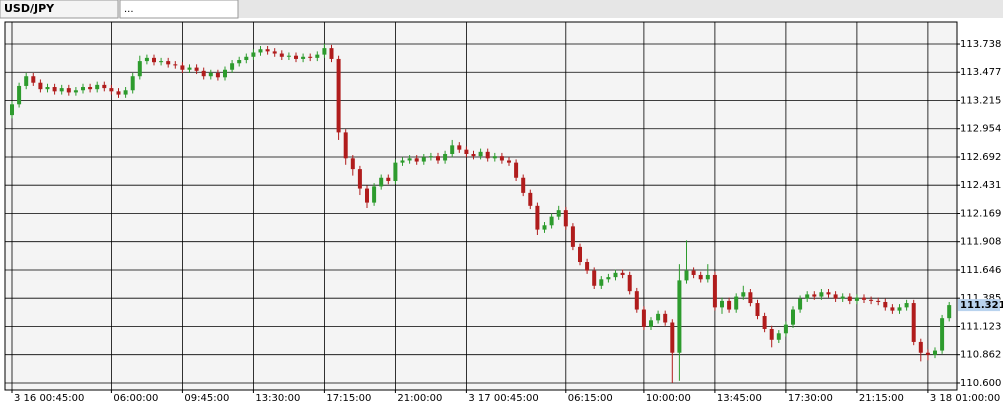 This screenshot has width=1003, height=416. What do you see at coordinates (810, 398) in the screenshot?
I see `x-tick-label: 17:30:00` at bounding box center [810, 398].